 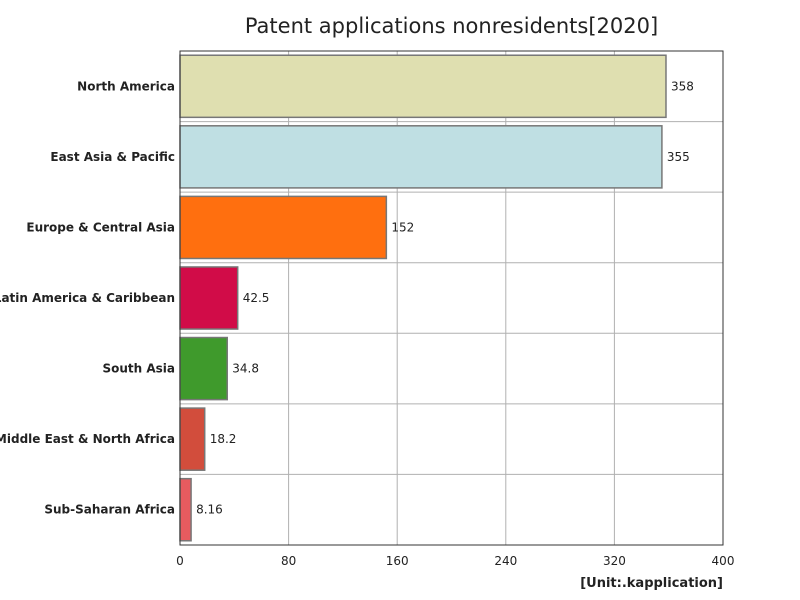 I want to click on x-tick-label: 160, so click(x=397, y=561).